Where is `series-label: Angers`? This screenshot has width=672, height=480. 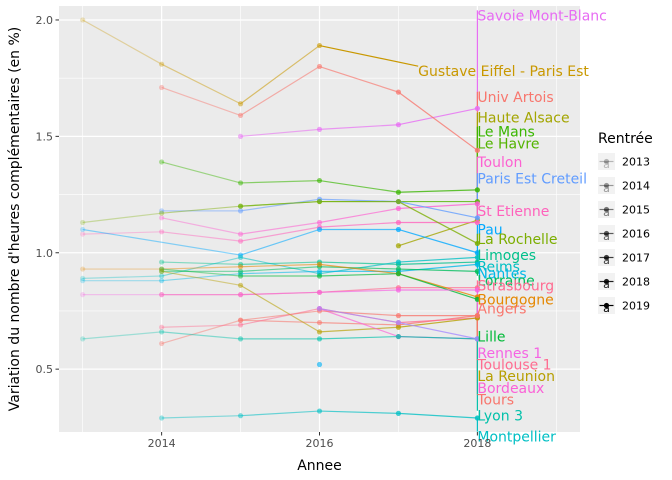 series-label: Angers is located at coordinates (501, 310).